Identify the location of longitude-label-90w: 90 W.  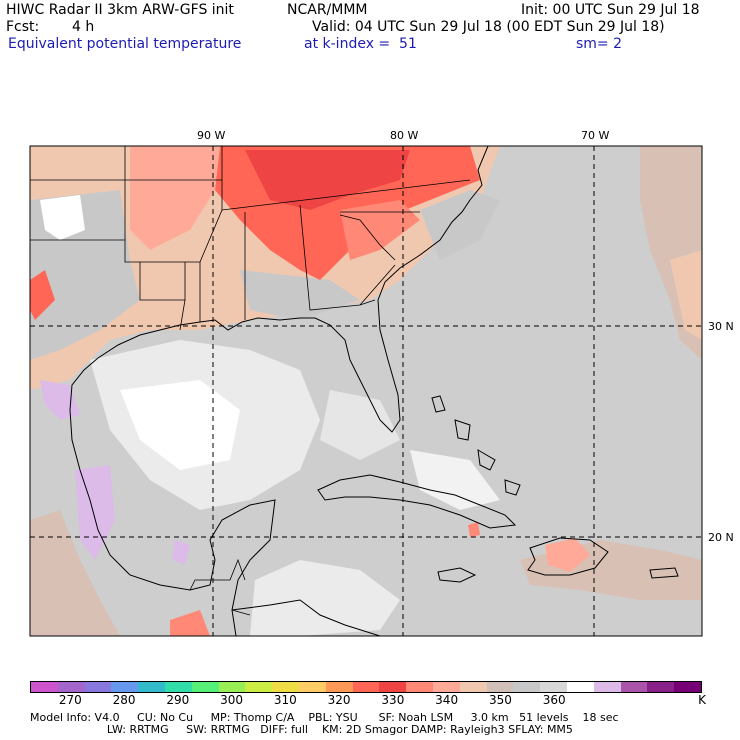
(211, 135).